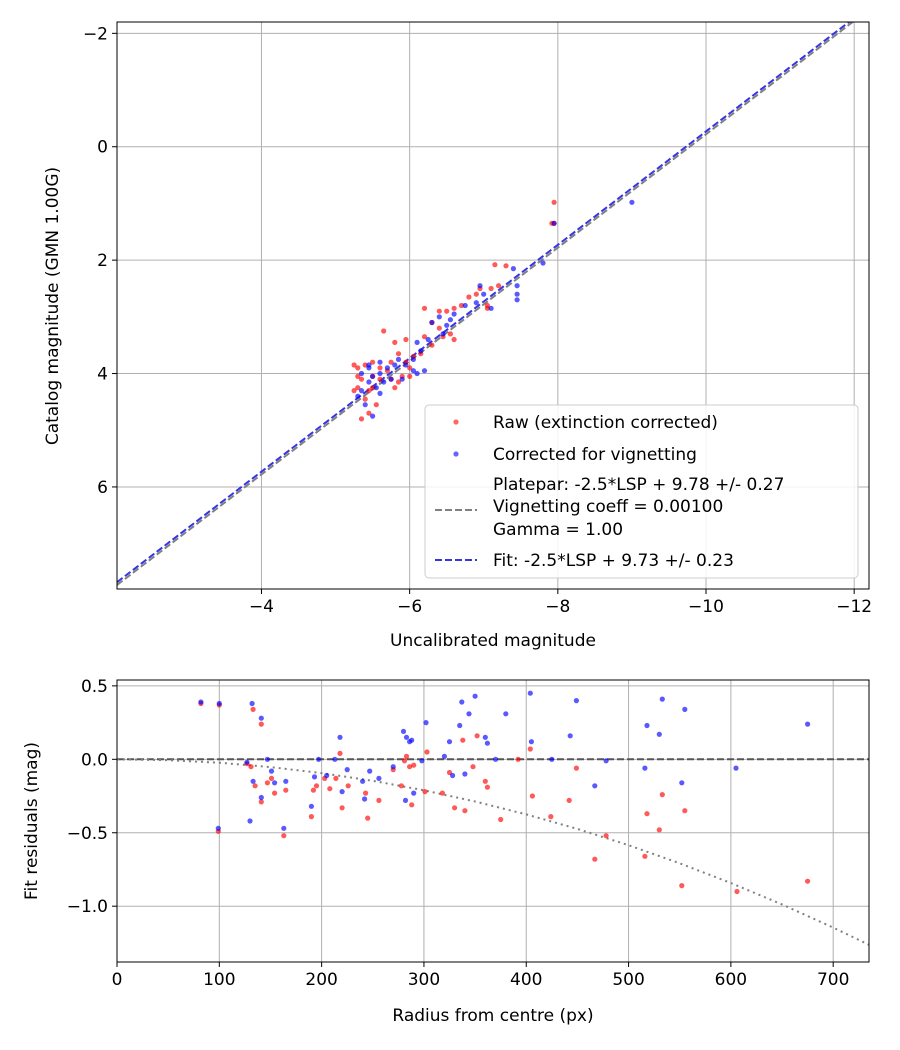 This screenshot has height=1050, width=900. Describe the element at coordinates (102, 261) in the screenshot. I see `top-y-tick-label: 2` at that location.